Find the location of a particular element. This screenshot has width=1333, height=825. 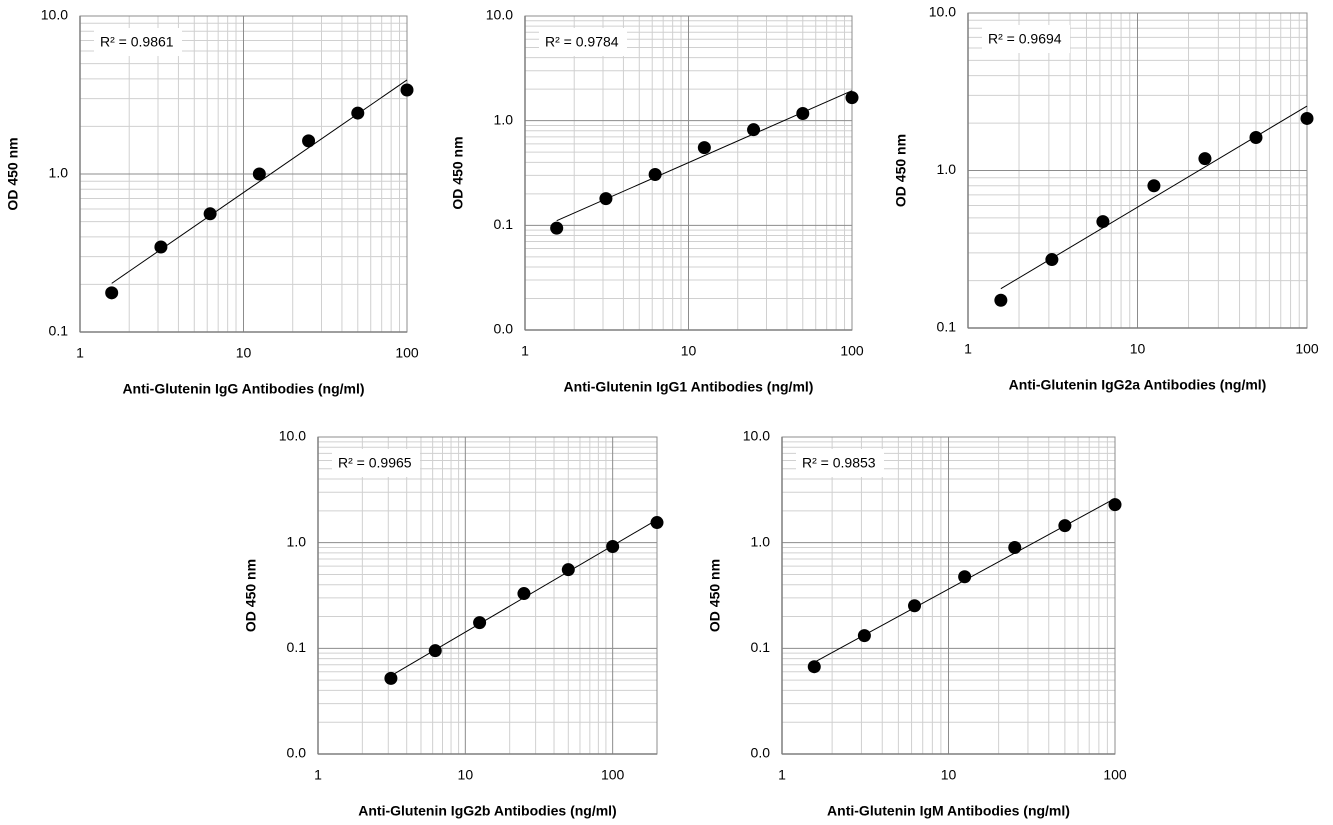

plot-area is located at coordinates (487, 595).